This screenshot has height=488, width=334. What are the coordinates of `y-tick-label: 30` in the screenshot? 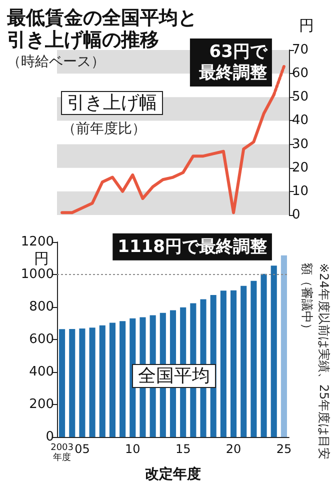 It's located at (300, 144).